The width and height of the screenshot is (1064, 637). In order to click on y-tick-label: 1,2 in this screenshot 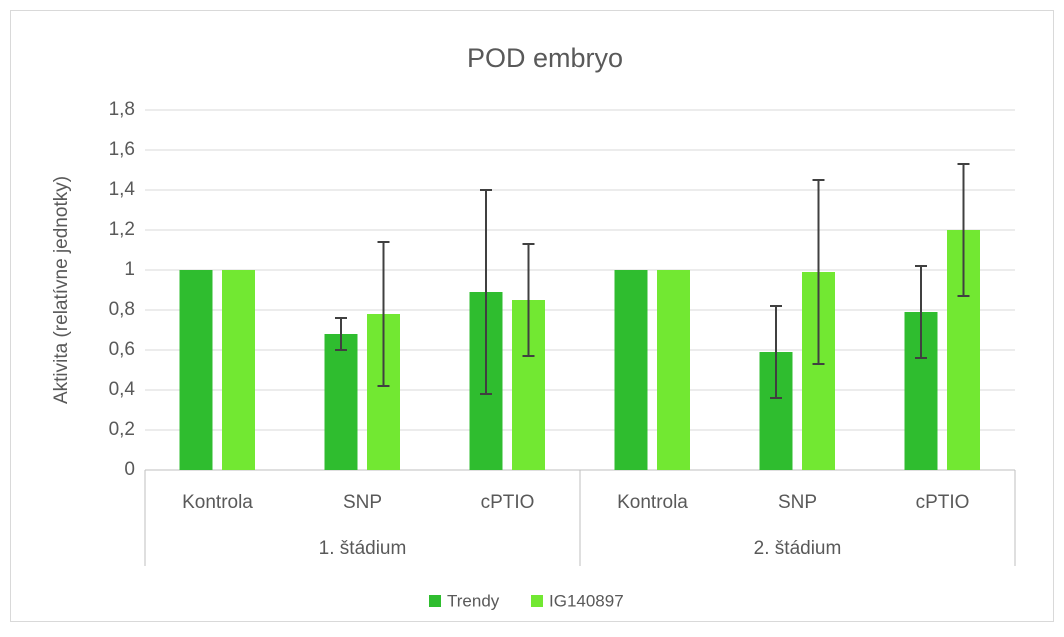, I will do `click(122, 229)`.